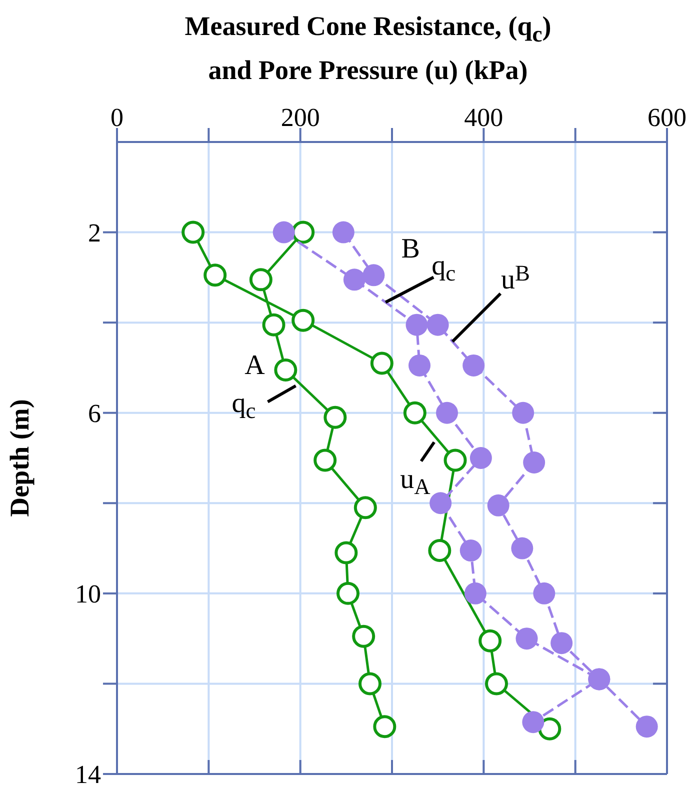  Describe the element at coordinates (88, 775) in the screenshot. I see `y-tick-label: 14` at that location.